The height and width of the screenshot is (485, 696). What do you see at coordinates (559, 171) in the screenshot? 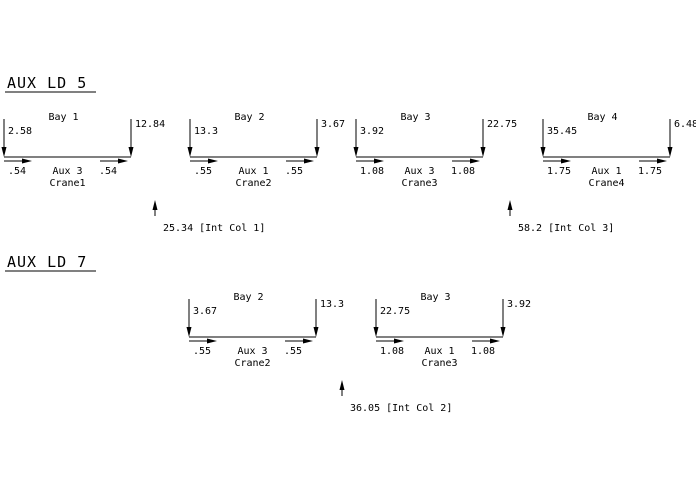
I see `left-lateral-value: 1.75` at bounding box center [559, 171].